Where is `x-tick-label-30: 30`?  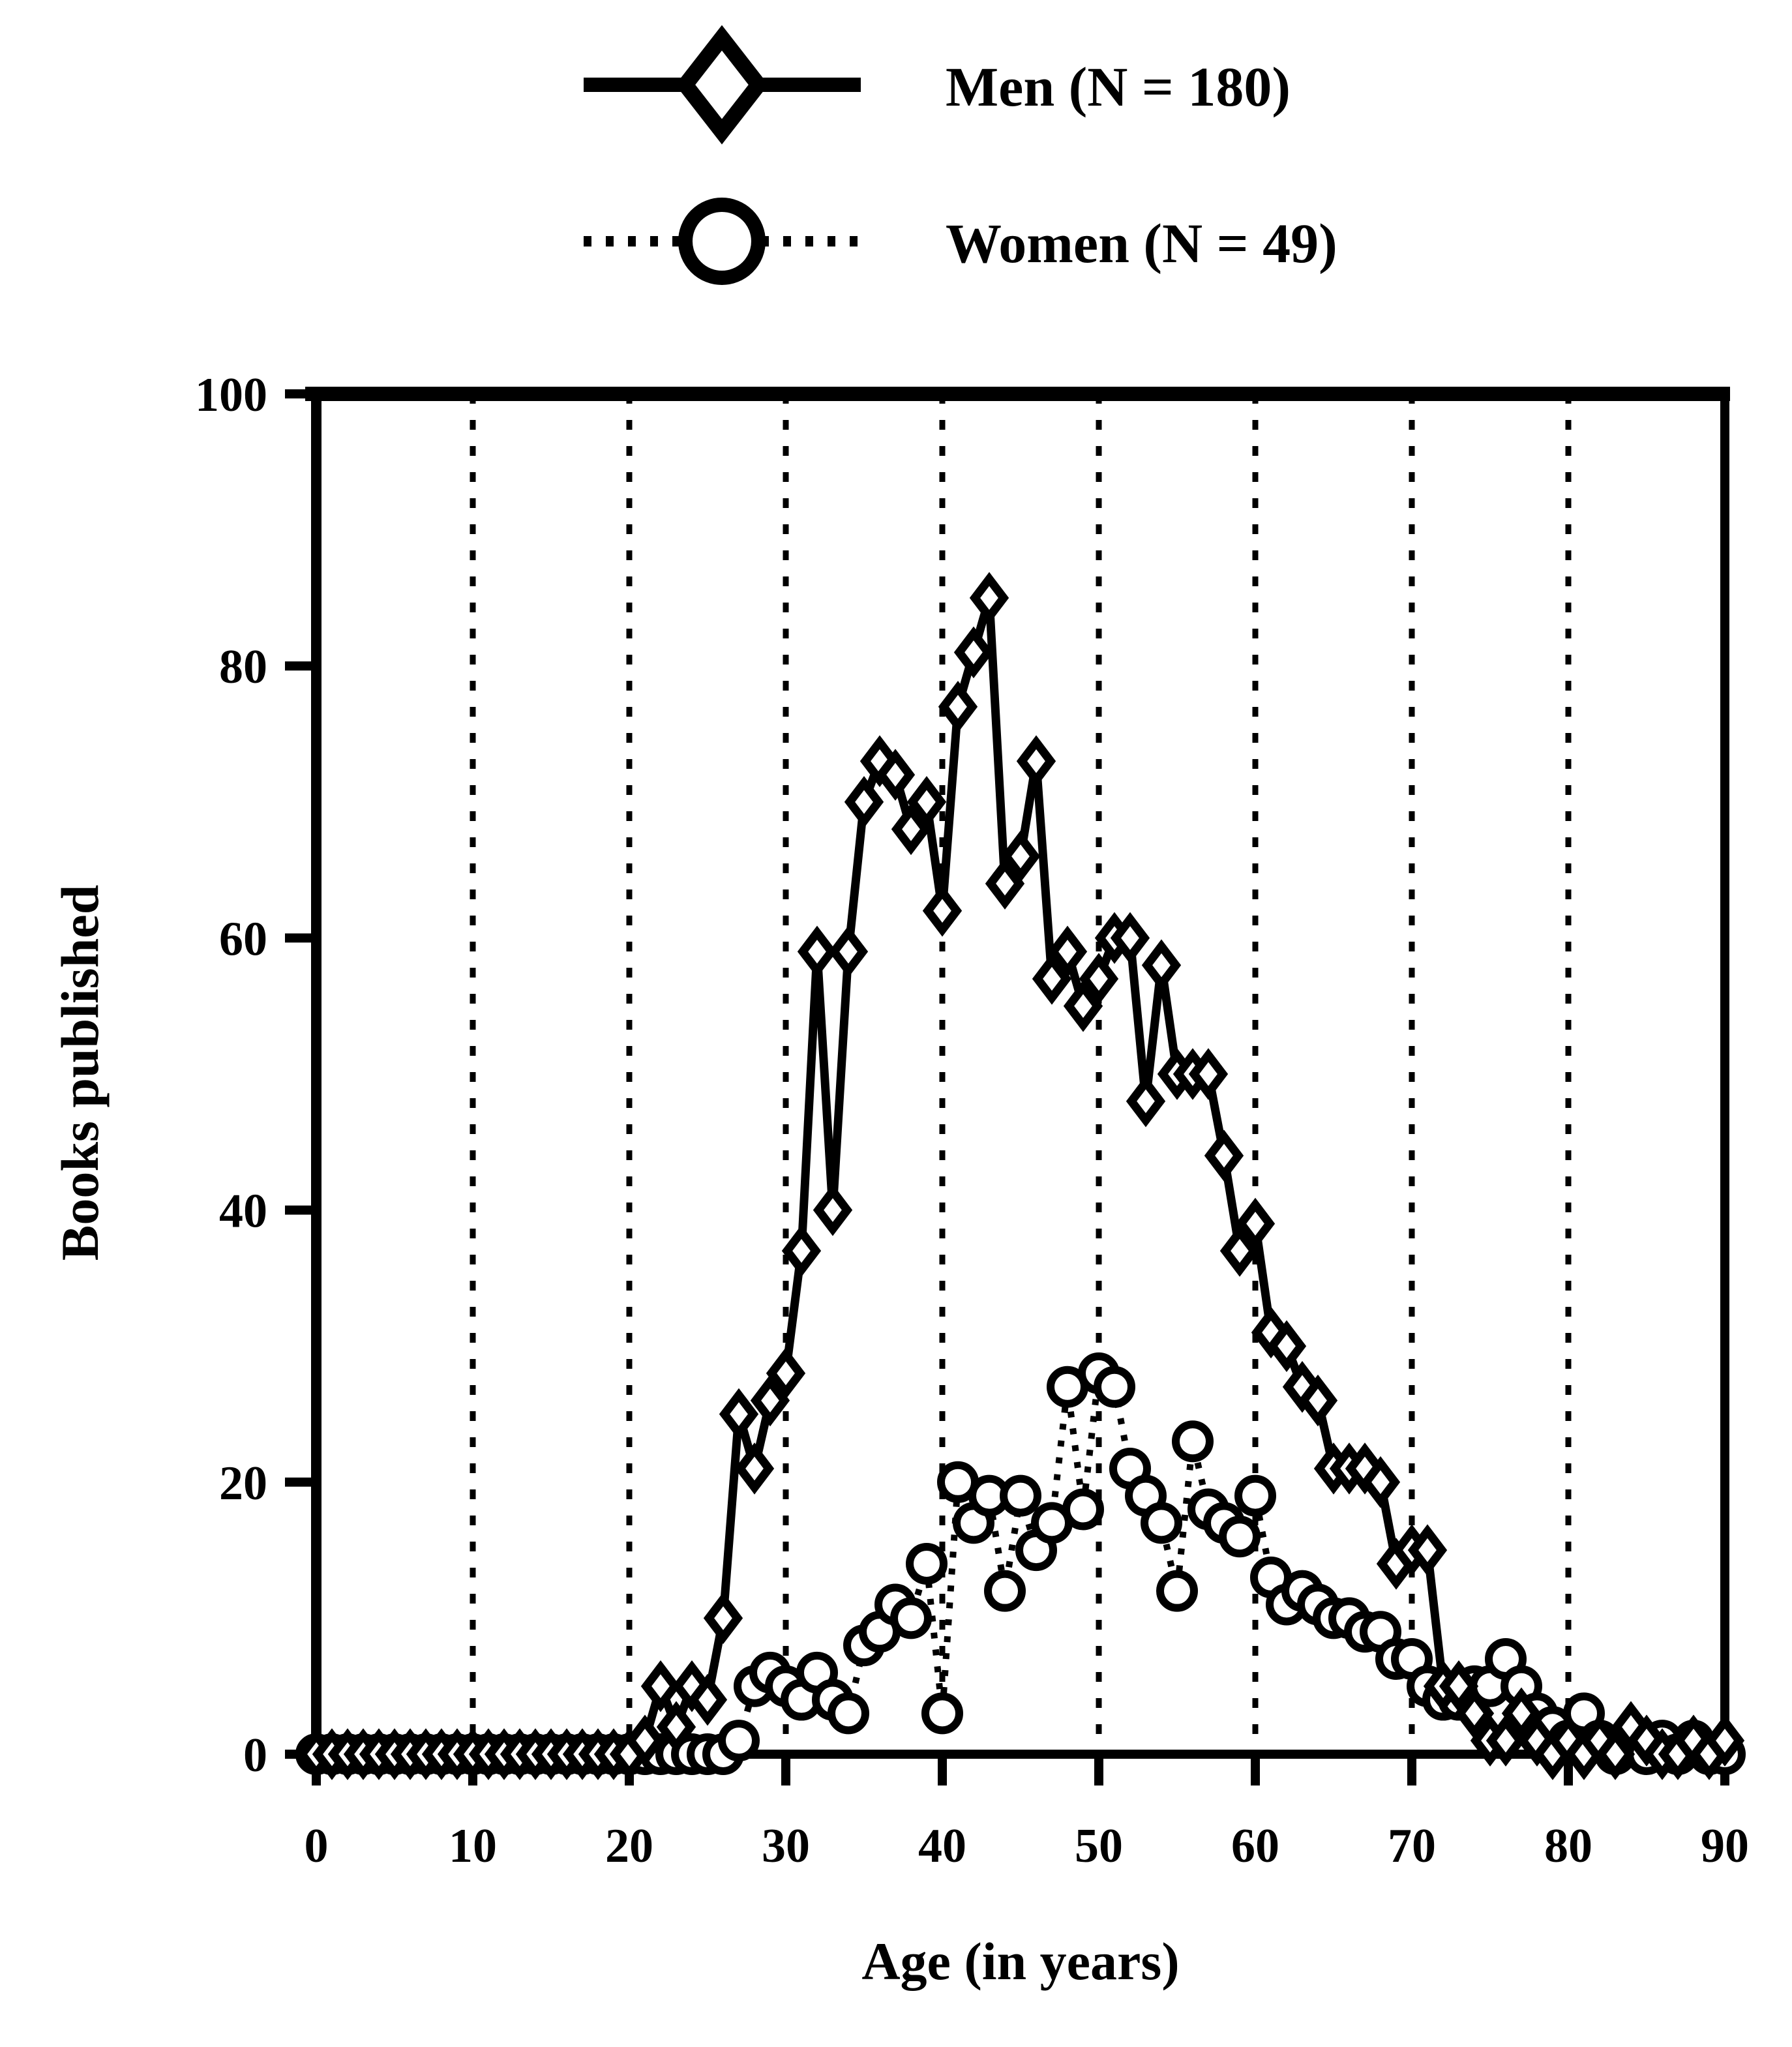
x-tick-label-30: 30 is located at coordinates (786, 1846).